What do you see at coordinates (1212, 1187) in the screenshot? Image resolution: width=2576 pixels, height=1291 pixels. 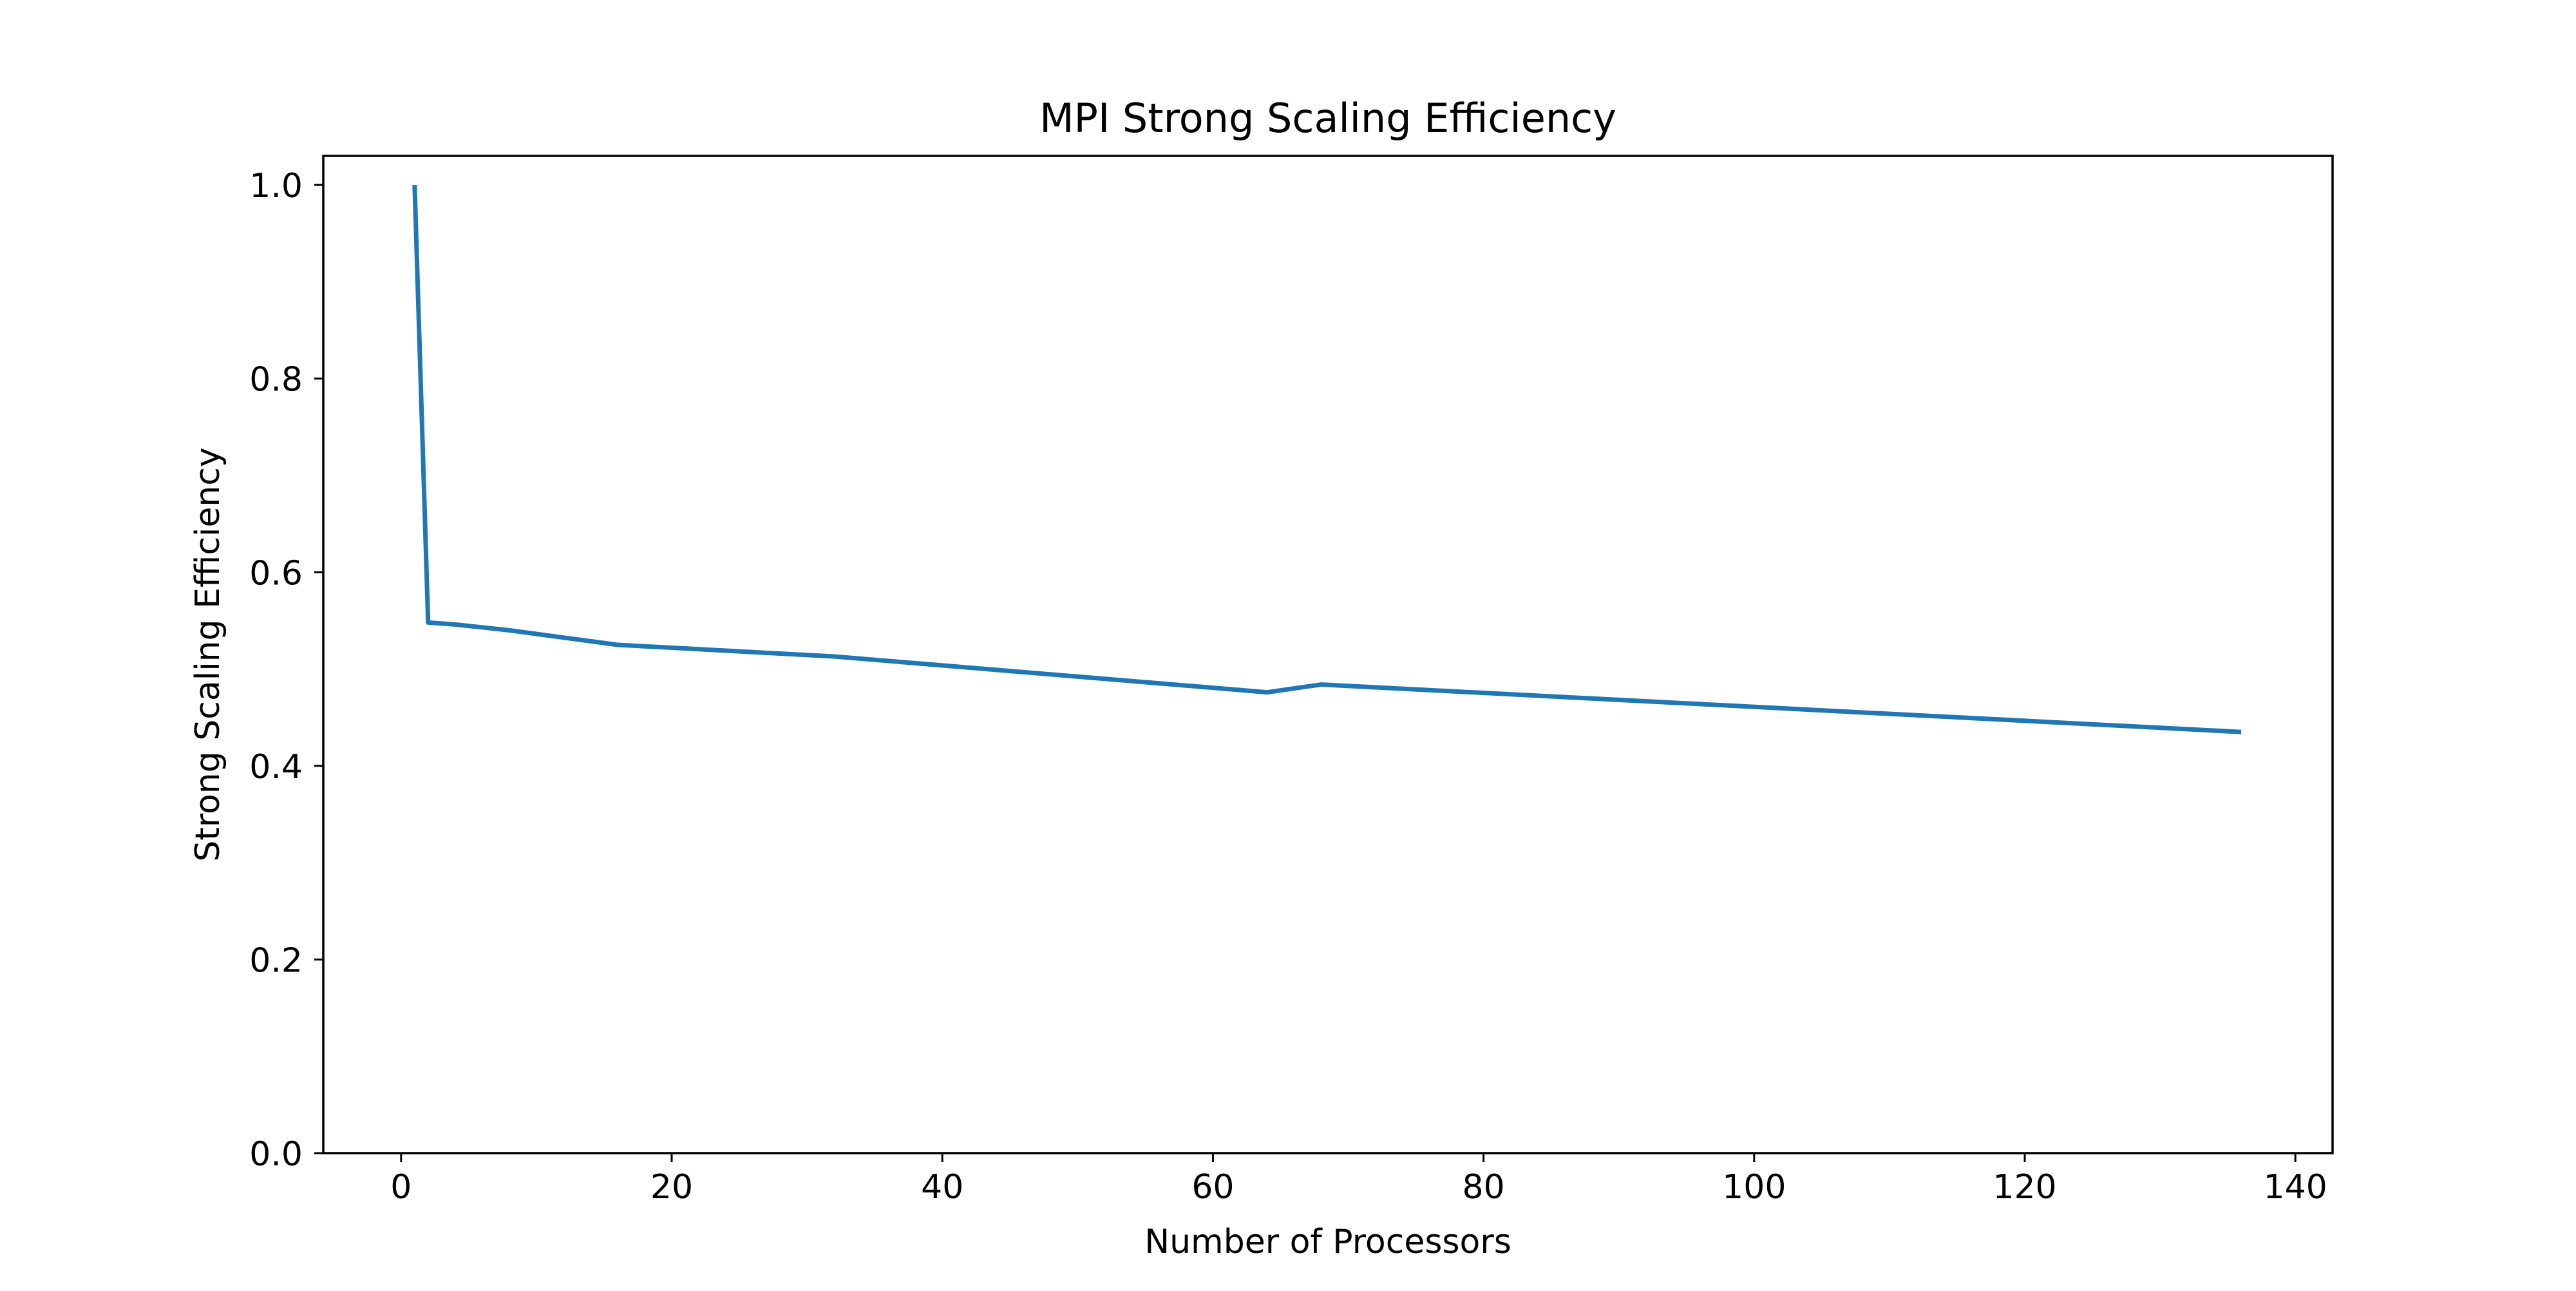 I see `x-tick-label: 60` at bounding box center [1212, 1187].